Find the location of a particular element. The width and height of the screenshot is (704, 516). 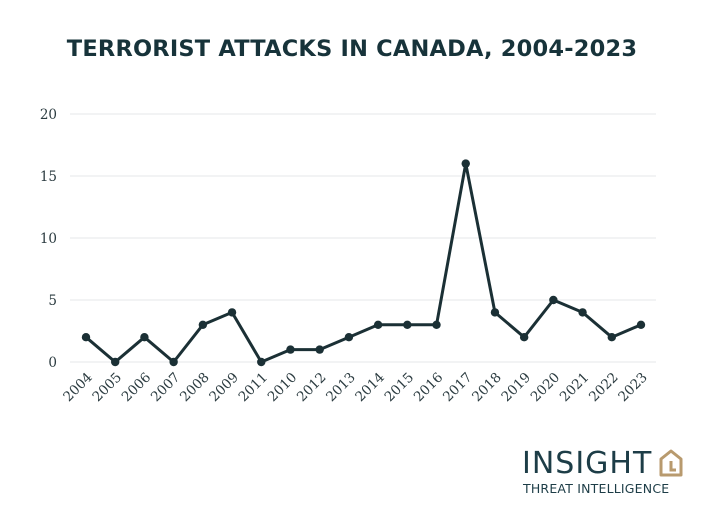

data-point-2011 is located at coordinates (261, 362).